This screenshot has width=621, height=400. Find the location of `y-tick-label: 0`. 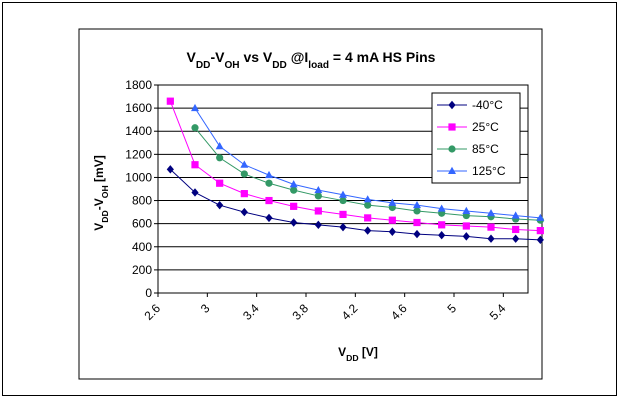

y-tick-label: 0 is located at coordinates (148, 293).